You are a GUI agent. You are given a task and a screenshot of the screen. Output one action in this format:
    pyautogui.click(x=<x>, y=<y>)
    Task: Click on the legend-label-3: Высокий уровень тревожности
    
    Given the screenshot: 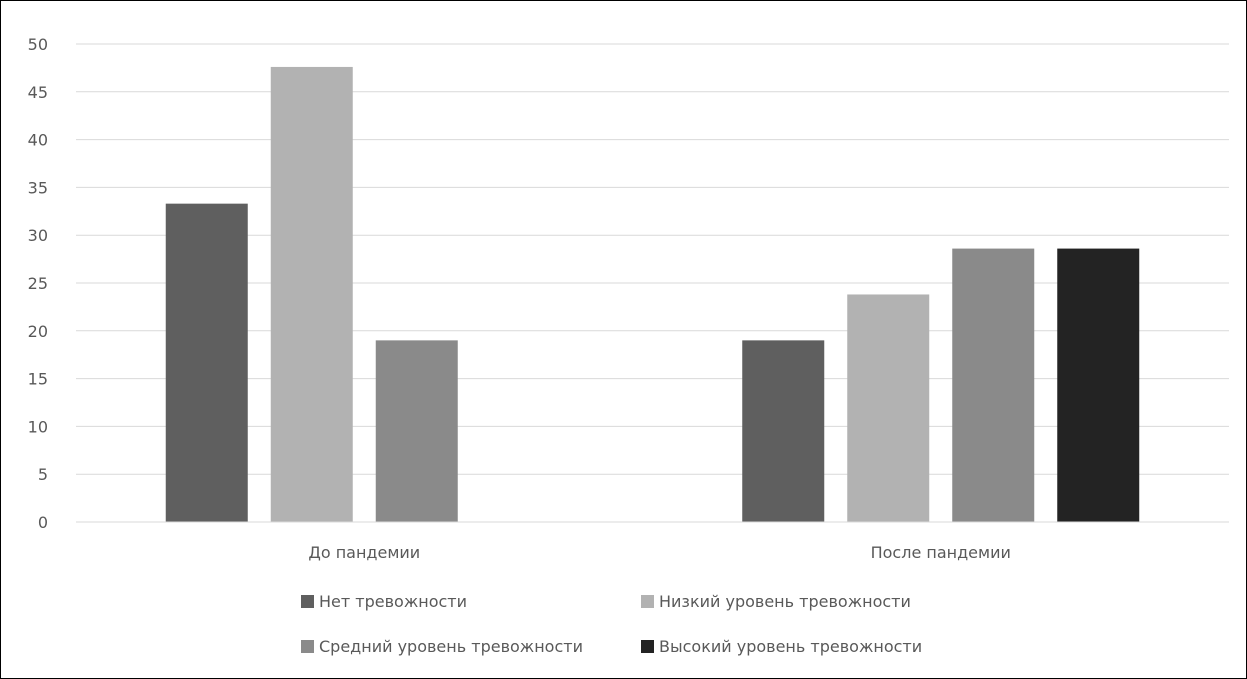 What is the action you would take?
    pyautogui.click(x=790, y=646)
    